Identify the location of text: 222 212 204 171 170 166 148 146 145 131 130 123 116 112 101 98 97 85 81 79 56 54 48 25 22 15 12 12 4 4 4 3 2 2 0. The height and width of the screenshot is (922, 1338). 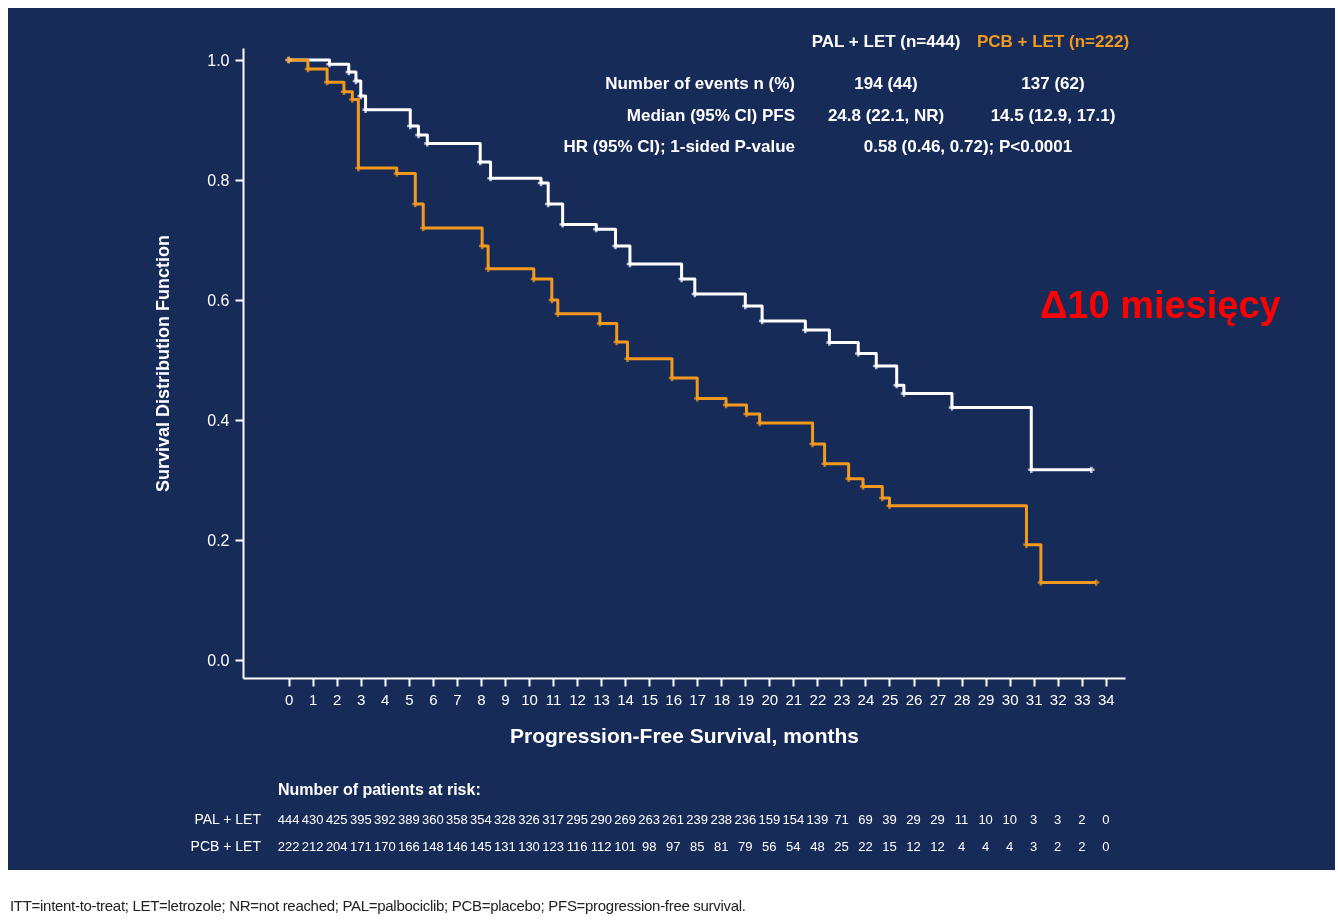
(693, 846).